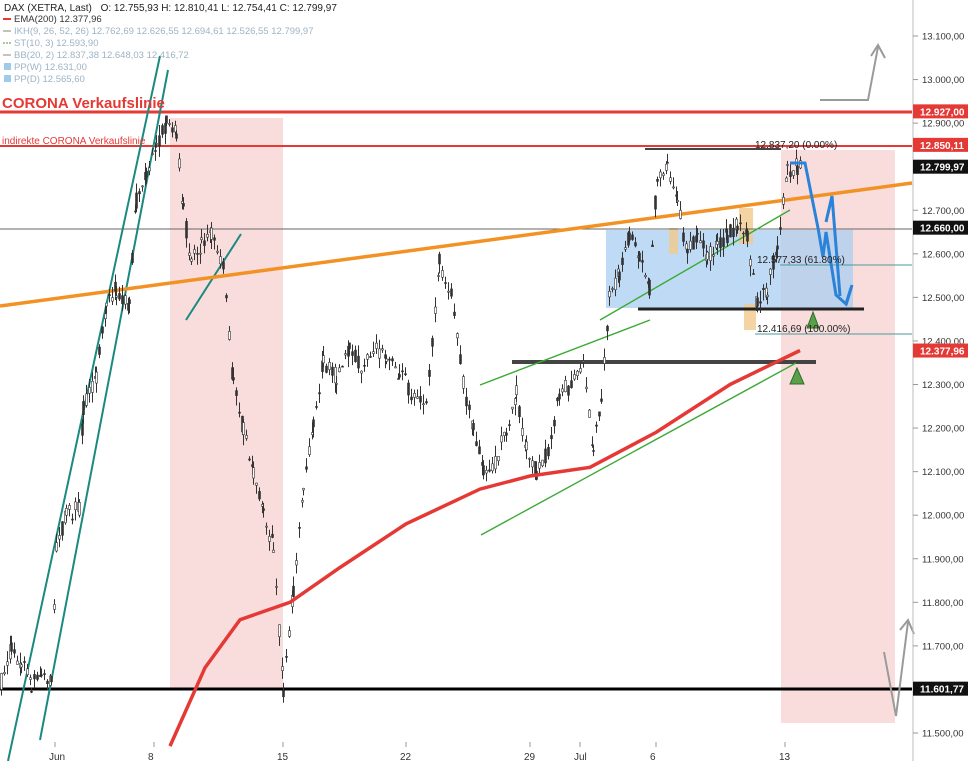 This screenshot has height=766, width=968. I want to click on instrument-name: DAX (XETRA, Last), so click(48, 8).